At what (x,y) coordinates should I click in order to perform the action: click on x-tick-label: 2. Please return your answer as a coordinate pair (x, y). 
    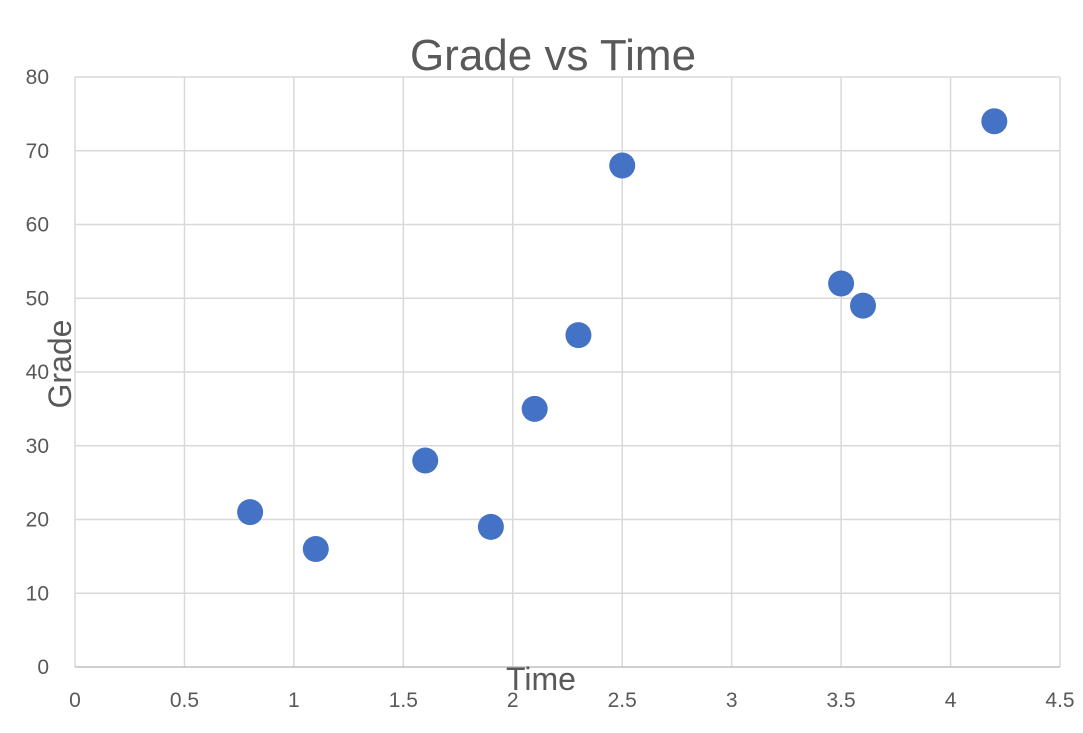
    Looking at the image, I should click on (513, 700).